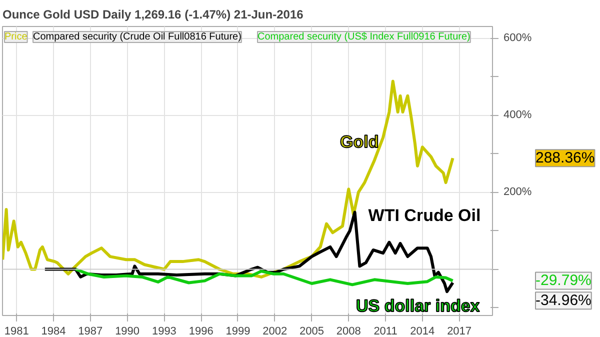 The image size is (600, 337). What do you see at coordinates (565, 158) in the screenshot?
I see `text: 288.36%` at bounding box center [565, 158].